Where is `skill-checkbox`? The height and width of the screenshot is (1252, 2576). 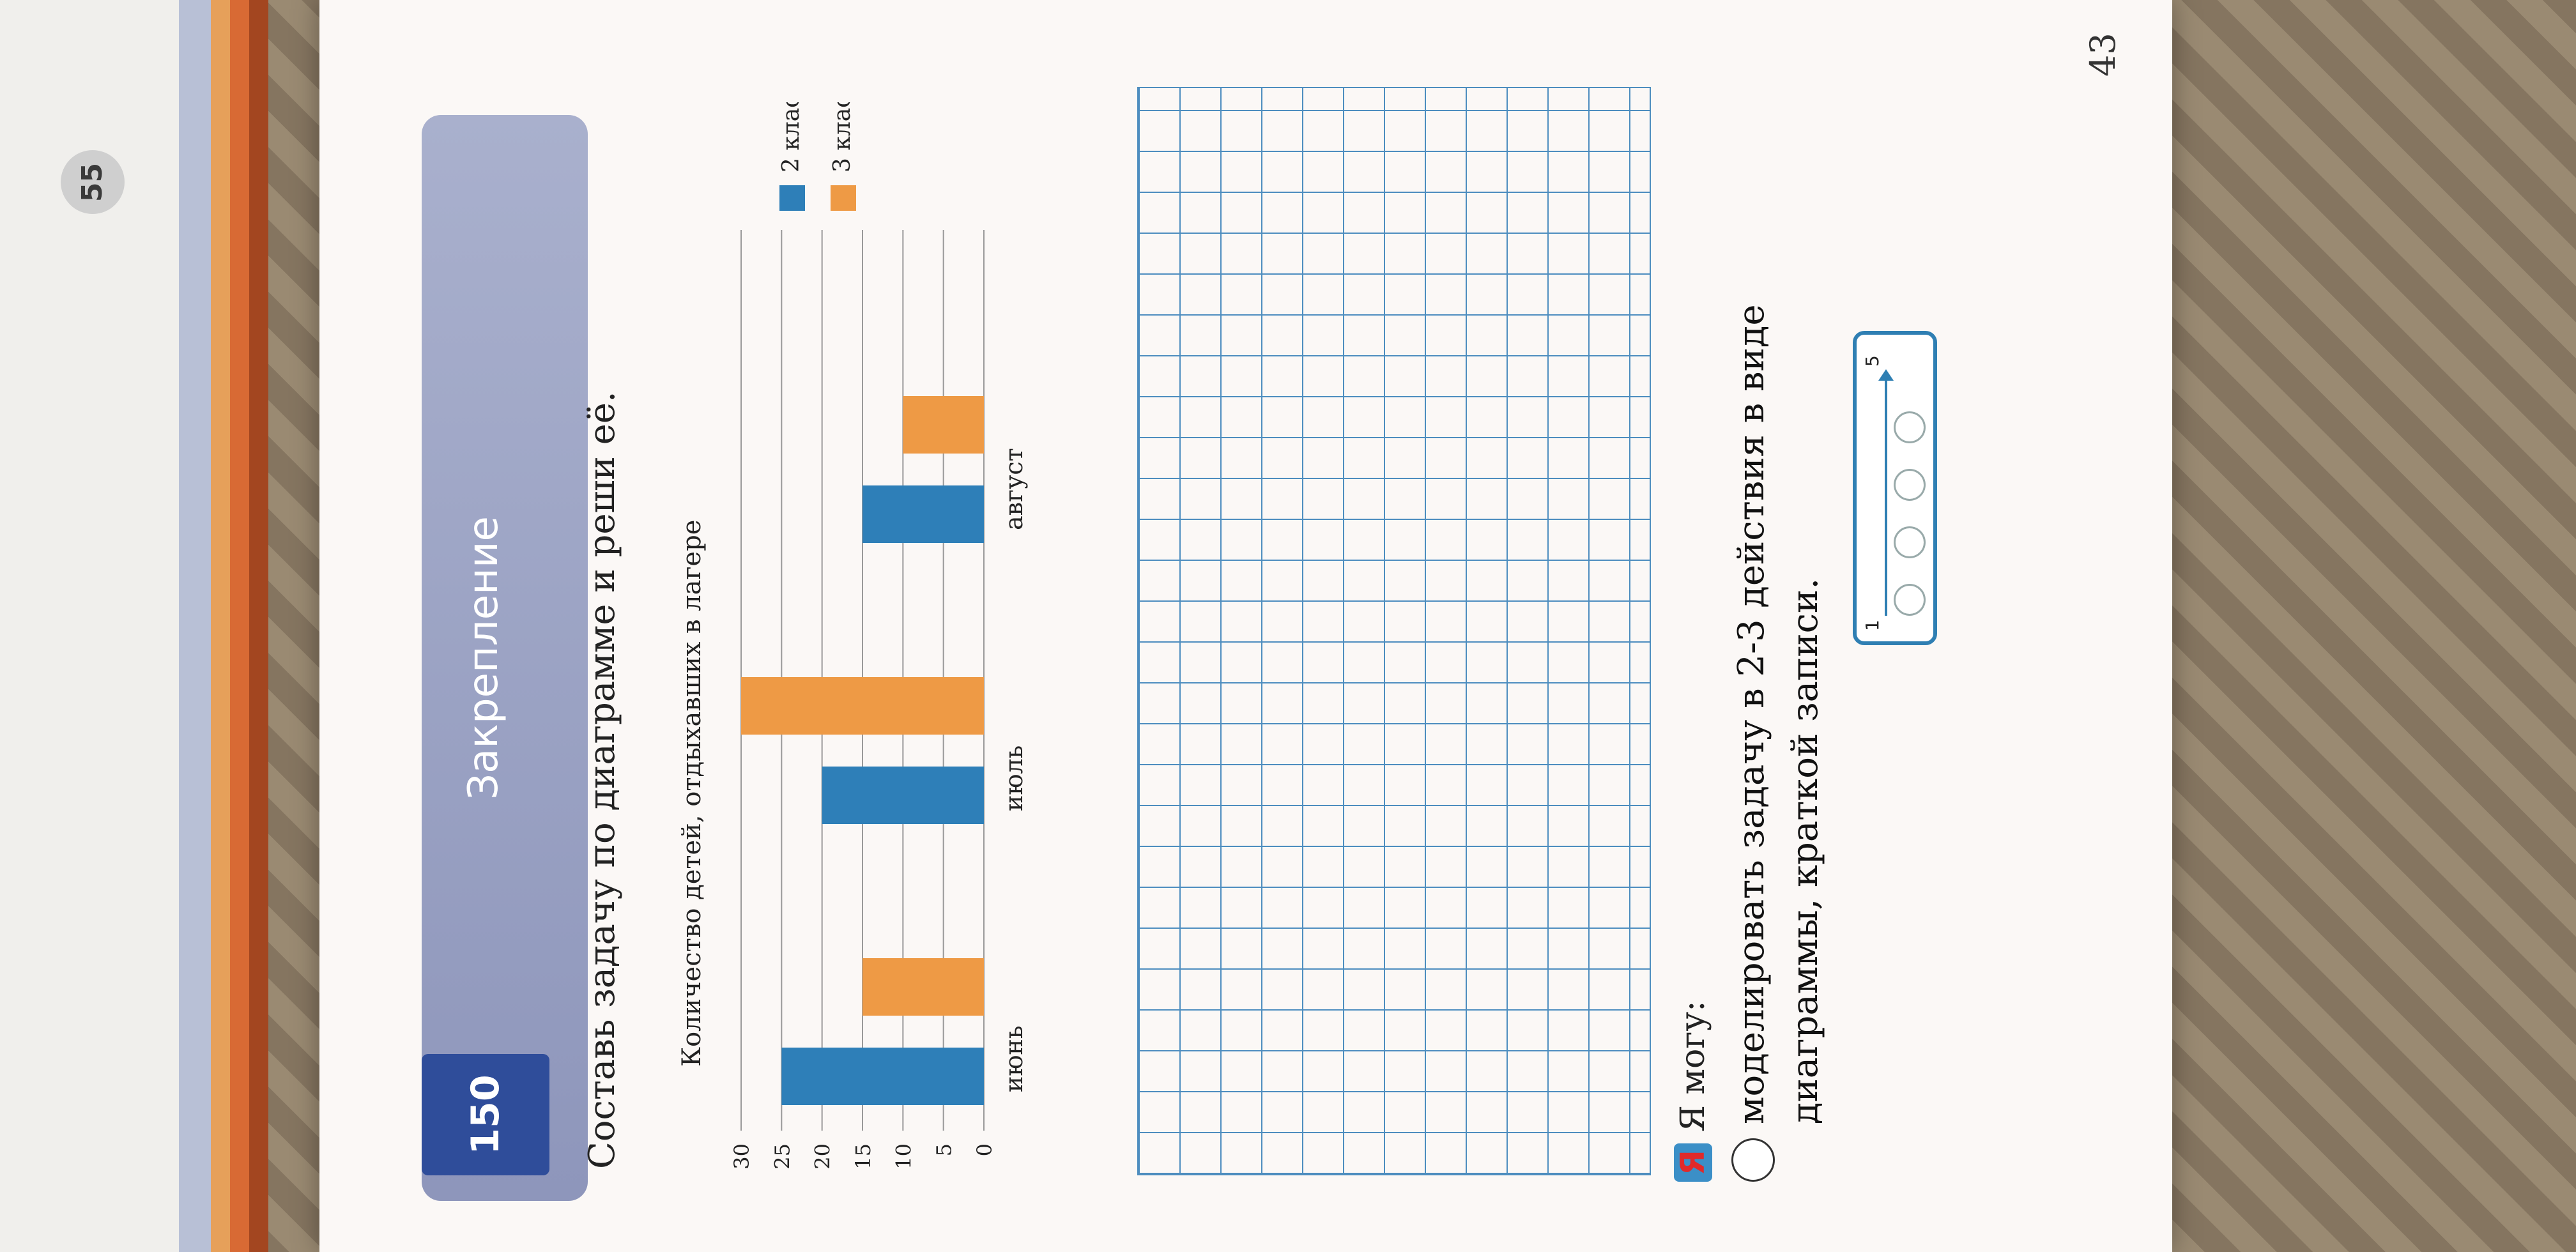
skill-checkbox is located at coordinates (1753, 1160).